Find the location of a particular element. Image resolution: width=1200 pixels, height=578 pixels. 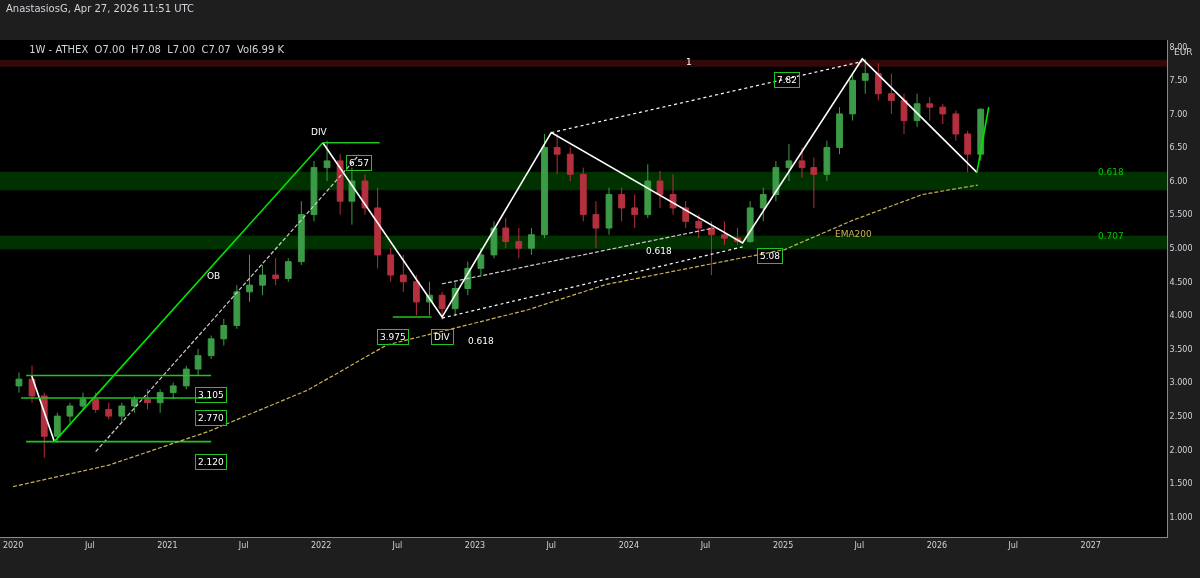

annotation: 5.08 is located at coordinates (770, 256).